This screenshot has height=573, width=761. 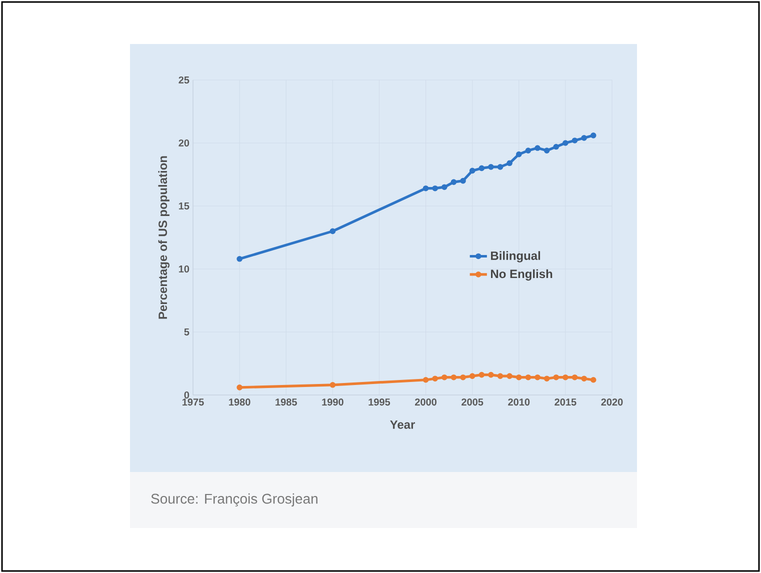 What do you see at coordinates (184, 80) in the screenshot?
I see `y-tick-label: 25` at bounding box center [184, 80].